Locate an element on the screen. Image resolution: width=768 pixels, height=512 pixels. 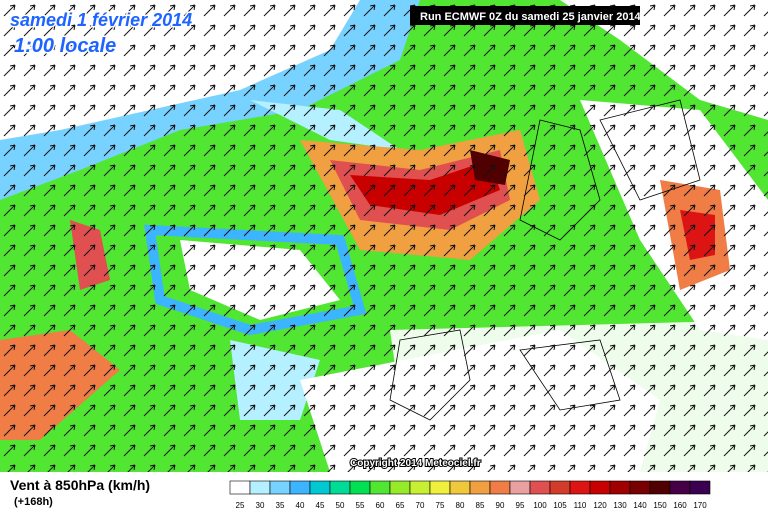
map-time: 1:00 locale is located at coordinates (65, 46).